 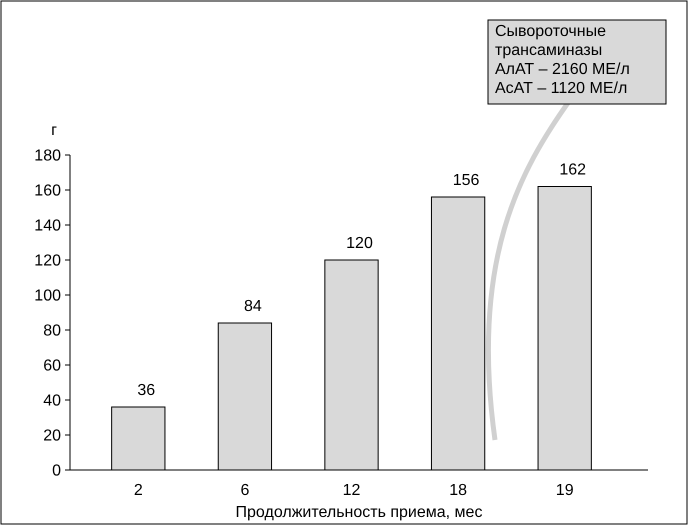 What do you see at coordinates (359, 512) in the screenshot?
I see `x-axis-title: Продолжительность приема, мес` at bounding box center [359, 512].